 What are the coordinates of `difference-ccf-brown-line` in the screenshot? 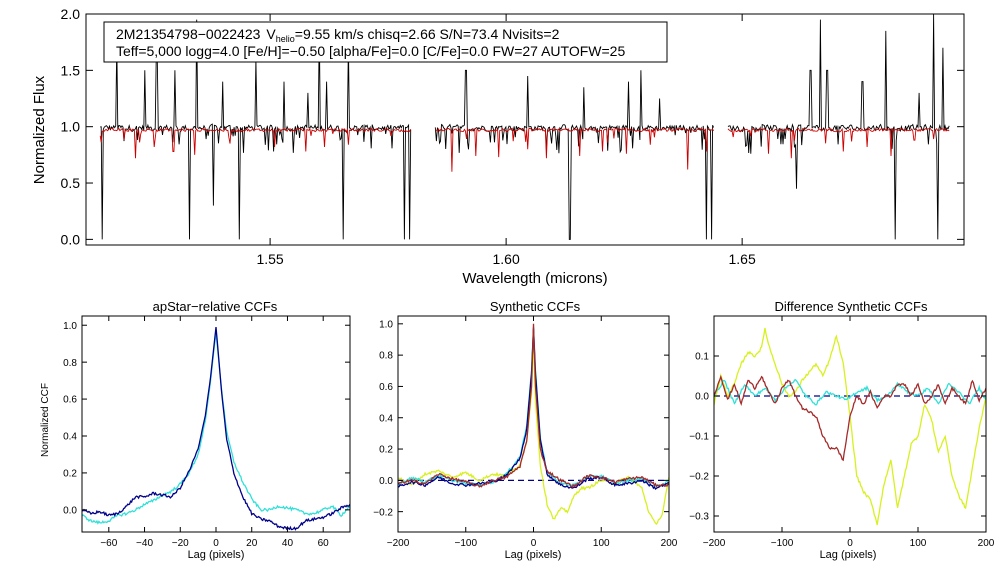 It's located at (850, 418).